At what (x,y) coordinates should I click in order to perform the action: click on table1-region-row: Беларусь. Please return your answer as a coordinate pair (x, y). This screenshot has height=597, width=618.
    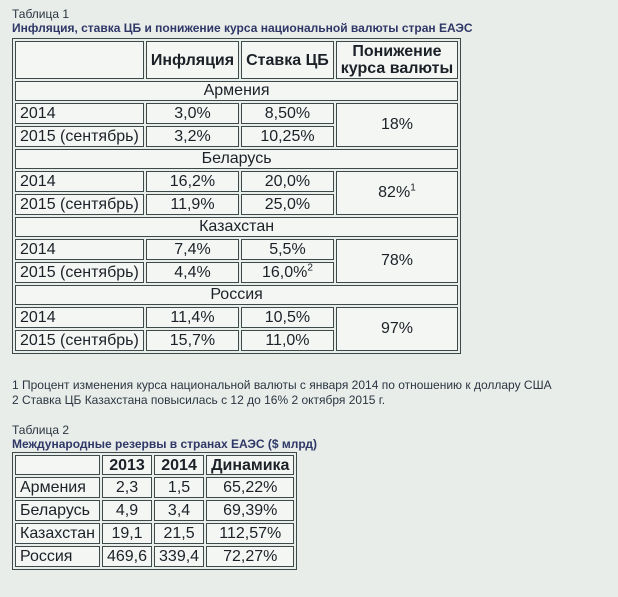
    Looking at the image, I should click on (237, 159).